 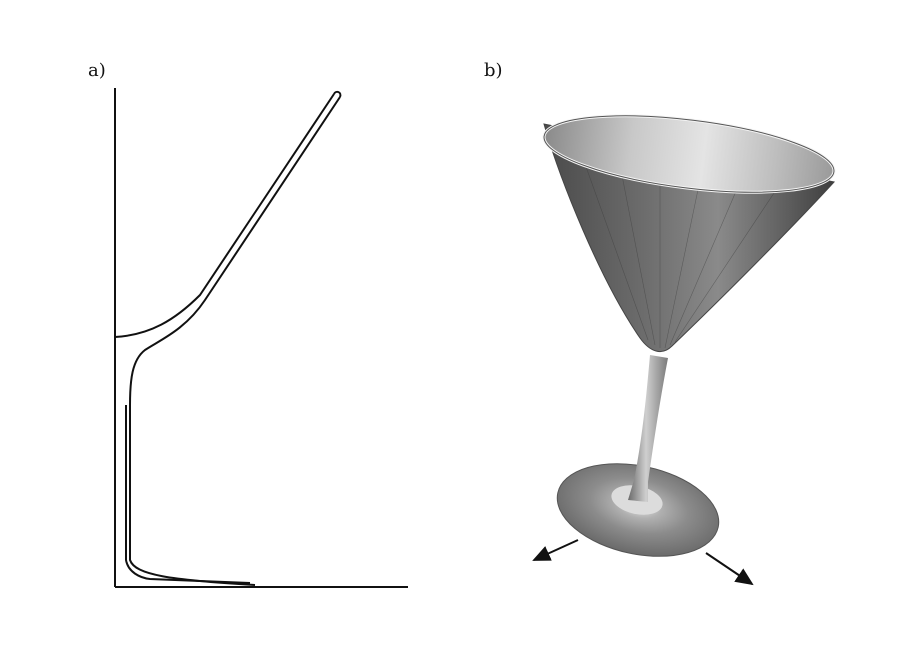 What do you see at coordinates (555, 550) in the screenshot?
I see `direction-arrow-left` at bounding box center [555, 550].